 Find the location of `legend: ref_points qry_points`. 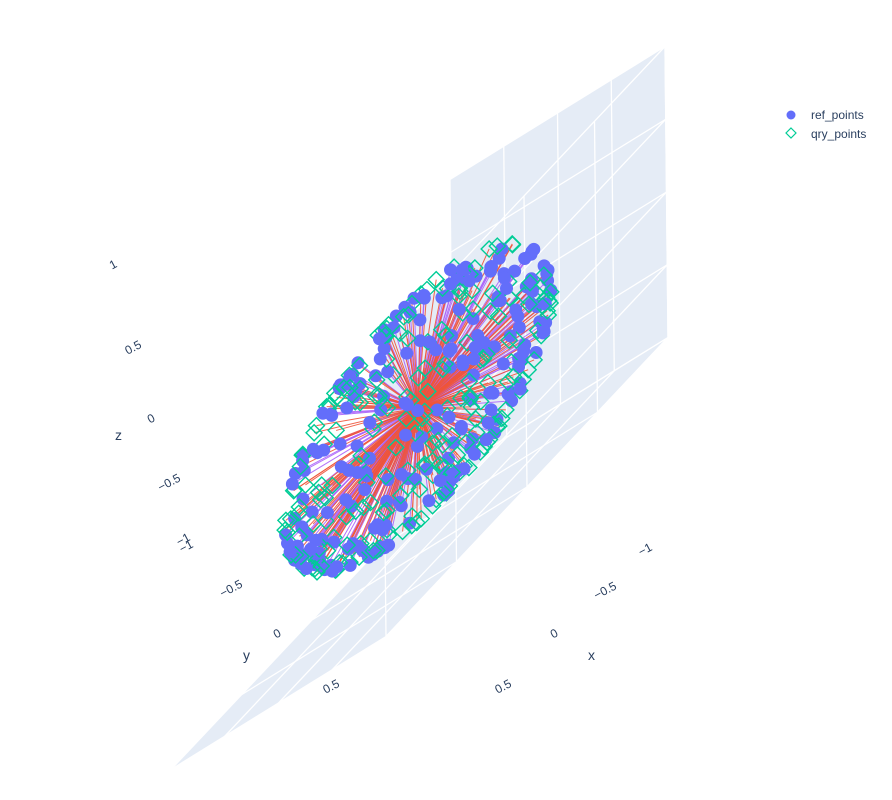

legend: ref_points qry_points is located at coordinates (825, 124).